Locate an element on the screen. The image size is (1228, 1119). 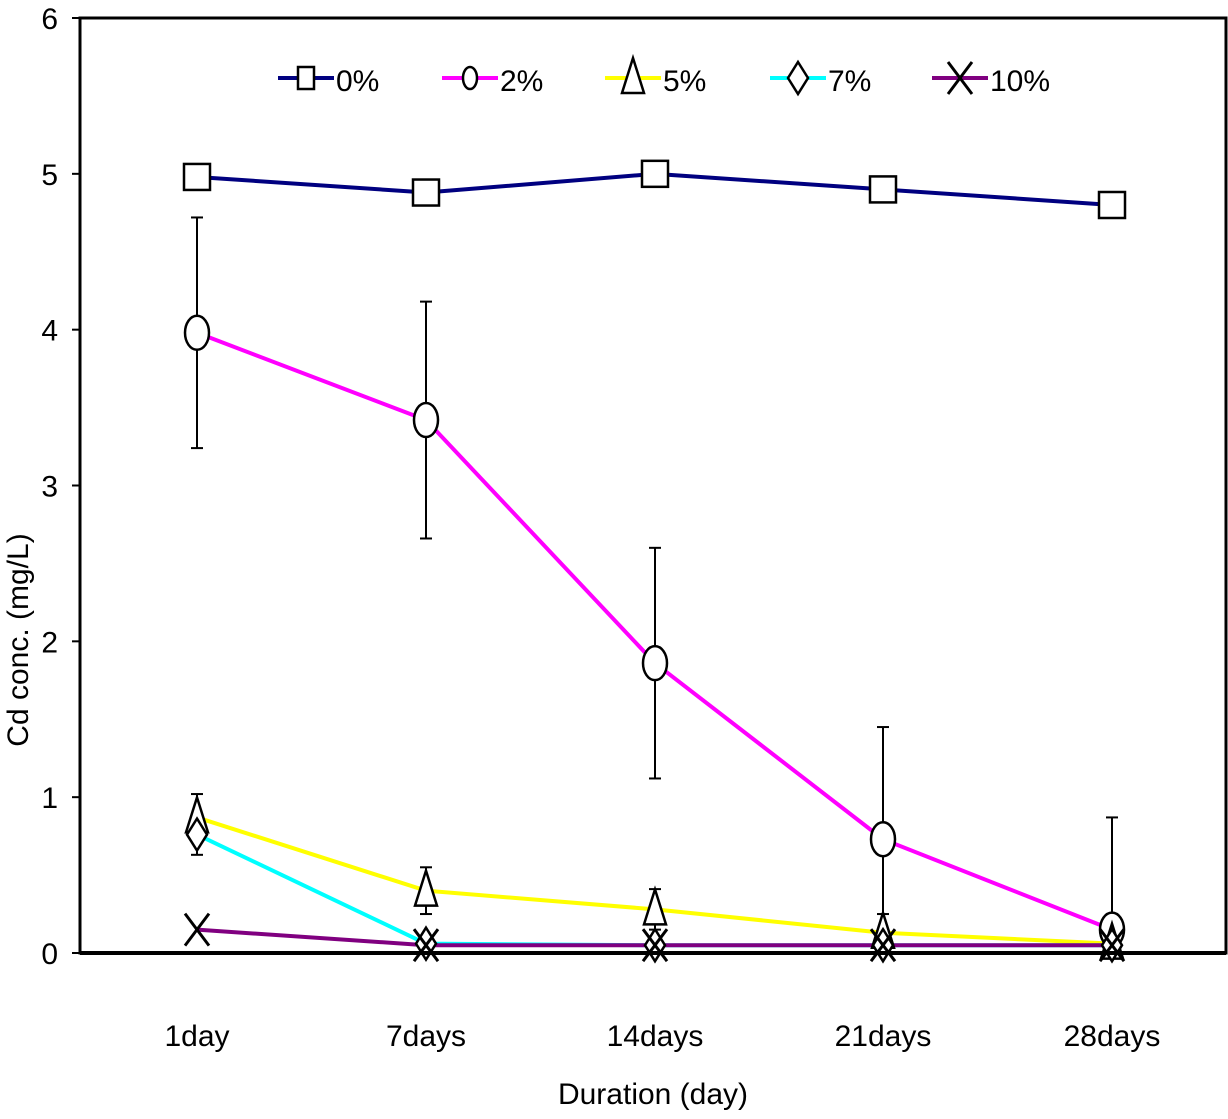
legend-label: 5% is located at coordinates (684, 81).